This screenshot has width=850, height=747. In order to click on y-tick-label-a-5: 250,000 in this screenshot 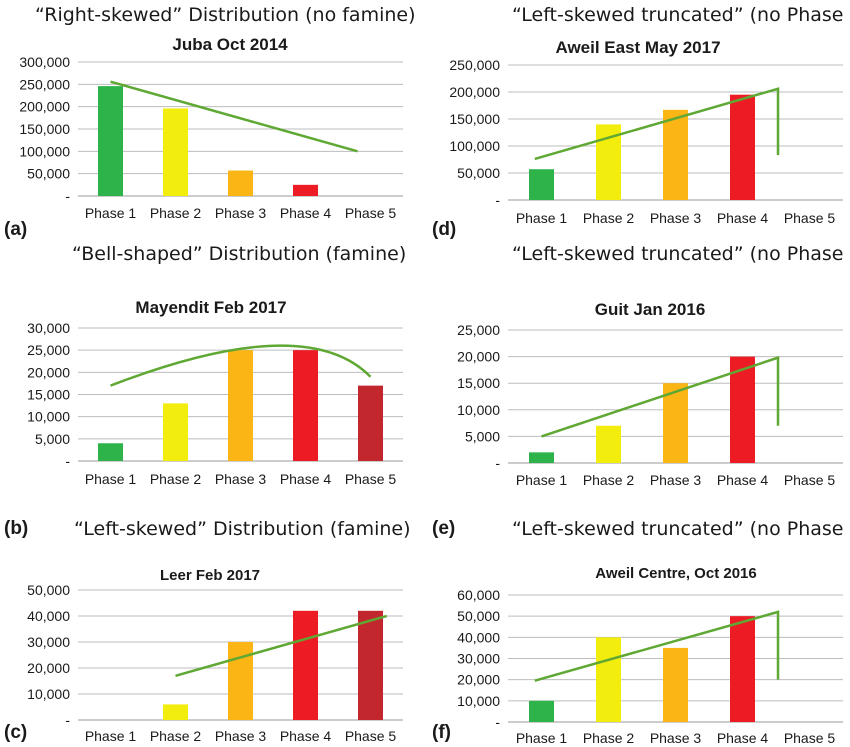, I will do `click(44, 84)`.